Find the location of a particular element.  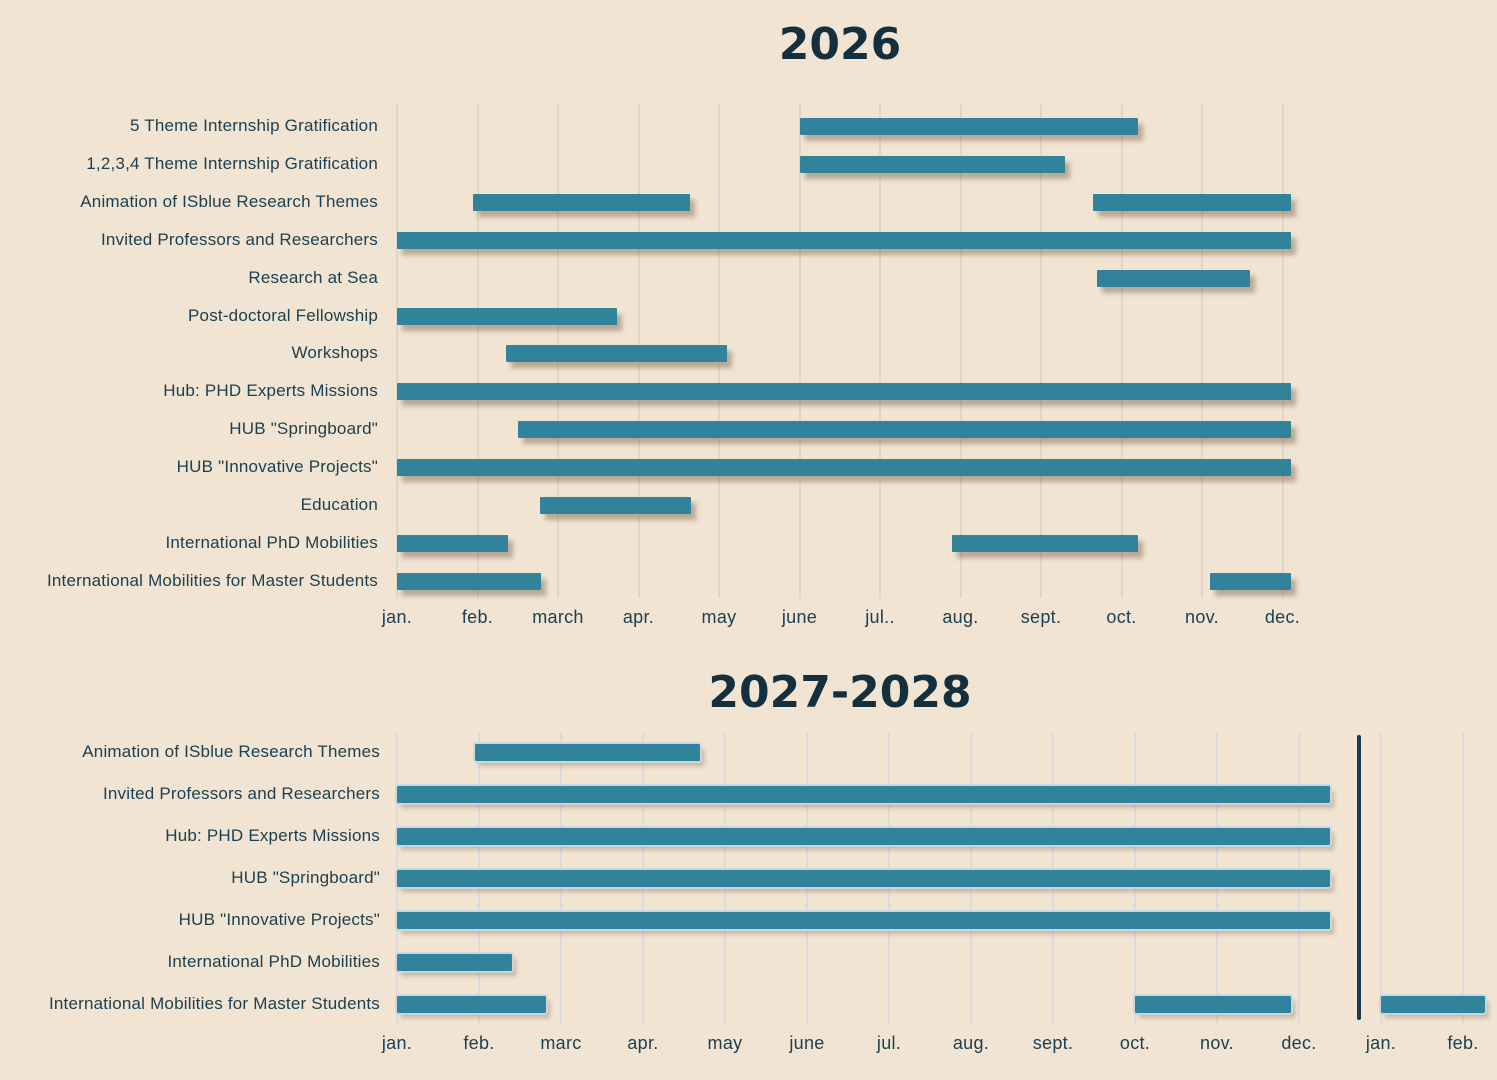

year-divider-line is located at coordinates (1358, 877).